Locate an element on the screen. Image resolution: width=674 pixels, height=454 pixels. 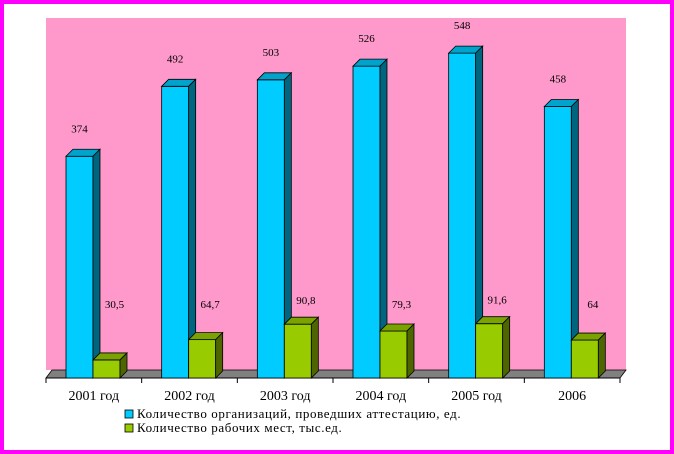
x-tick-label: 2005 год is located at coordinates (476, 396).